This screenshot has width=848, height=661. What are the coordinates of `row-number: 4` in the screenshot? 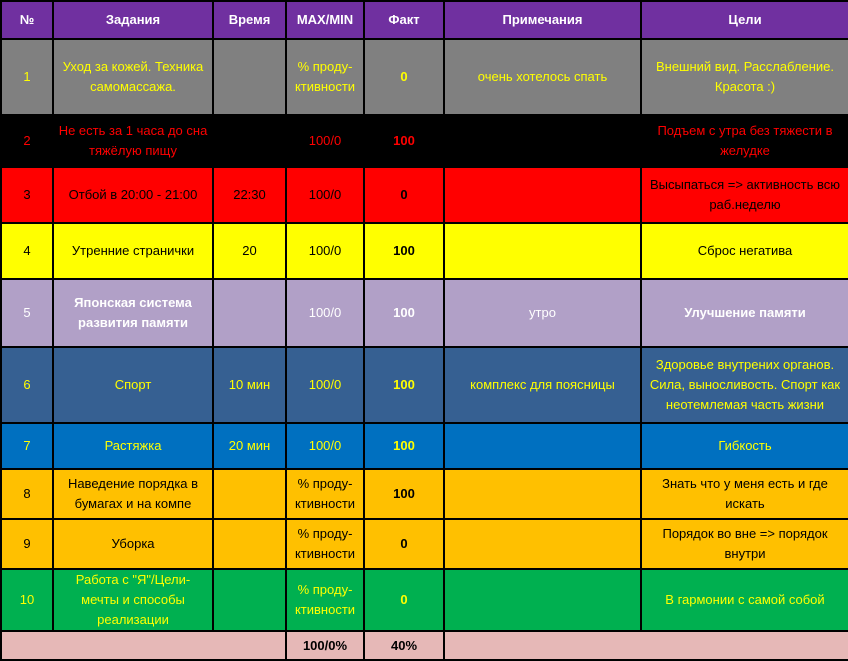 It's located at (27, 251).